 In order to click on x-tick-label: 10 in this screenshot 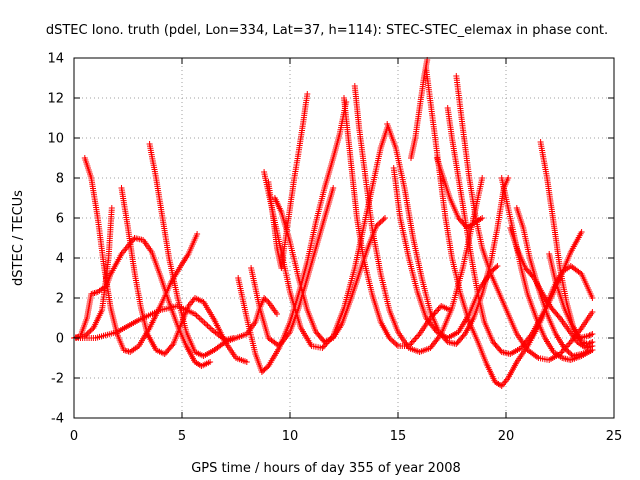, I will do `click(290, 436)`.